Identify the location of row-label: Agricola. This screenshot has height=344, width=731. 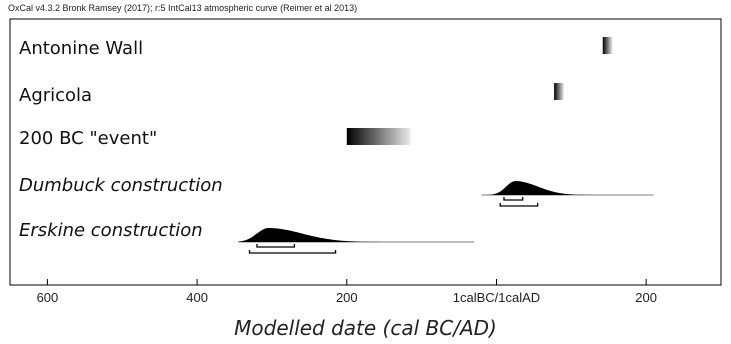
(55, 95).